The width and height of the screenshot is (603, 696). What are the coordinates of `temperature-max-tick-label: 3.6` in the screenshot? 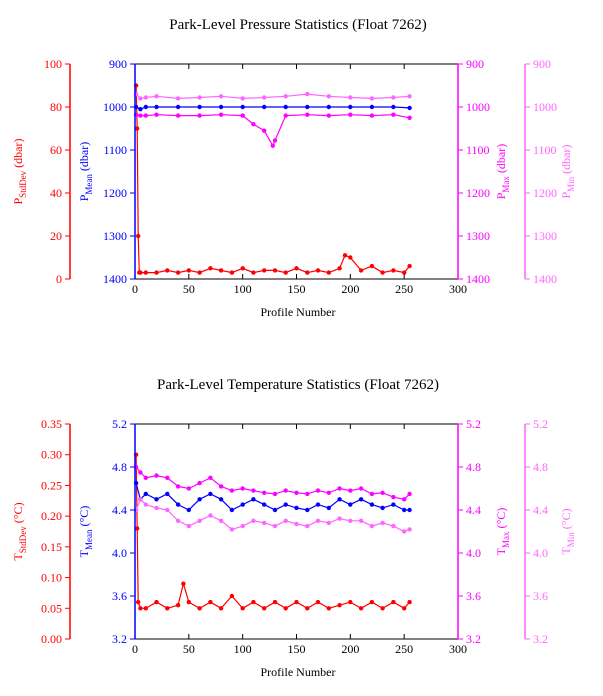 It's located at (473, 596).